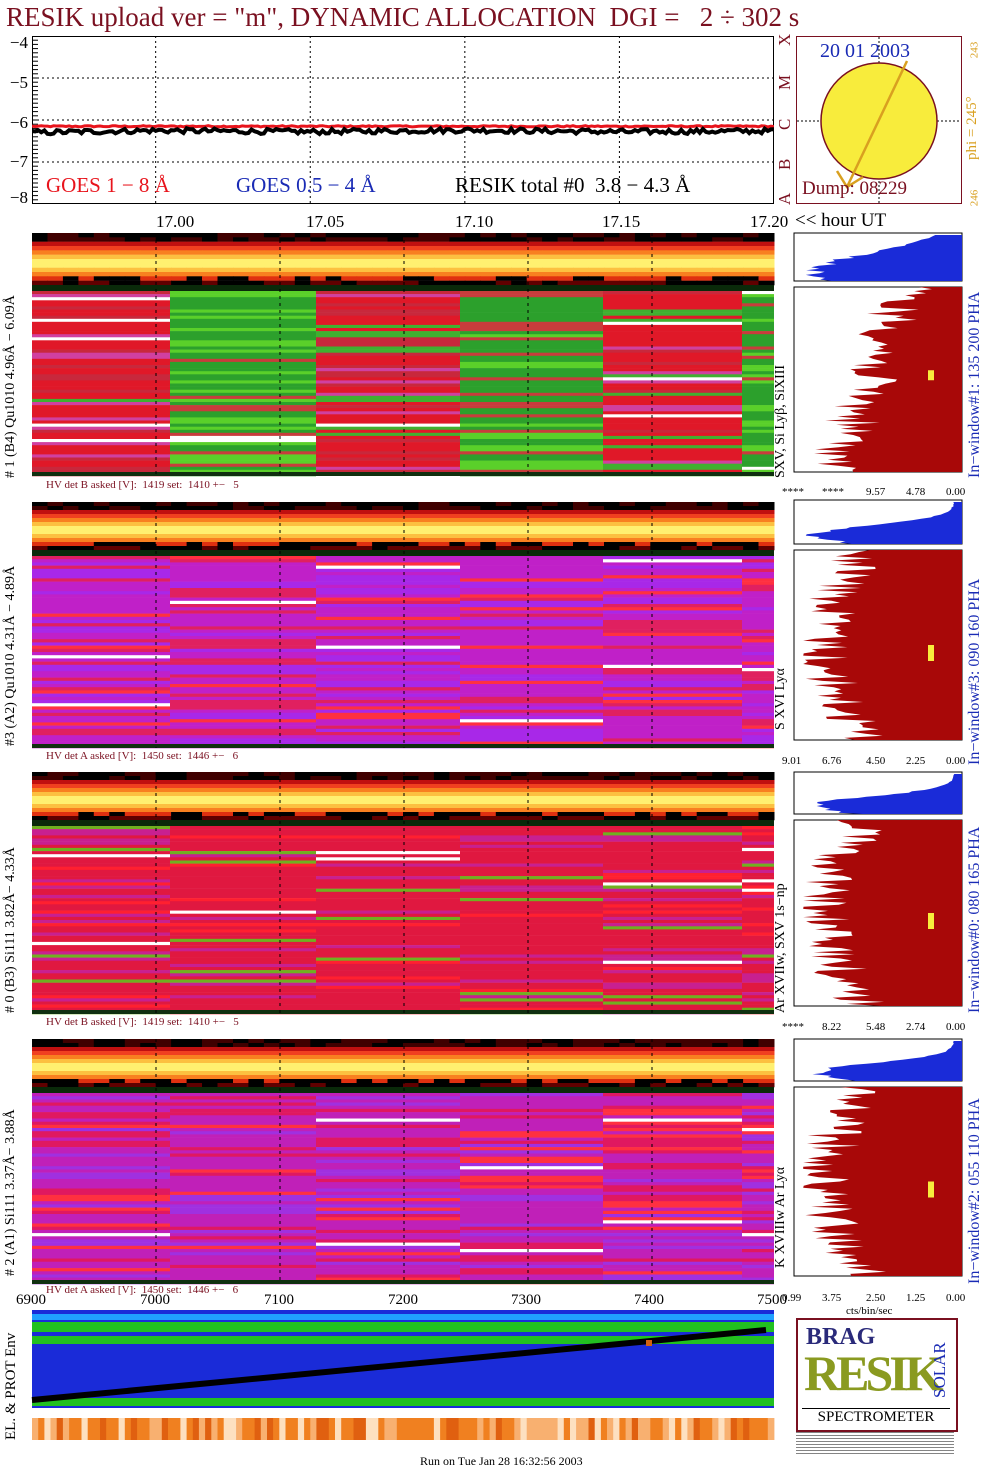 This screenshot has width=1004, height=1476. Describe the element at coordinates (878, 793) in the screenshot. I see `channel-2-pha-top-frame` at that location.